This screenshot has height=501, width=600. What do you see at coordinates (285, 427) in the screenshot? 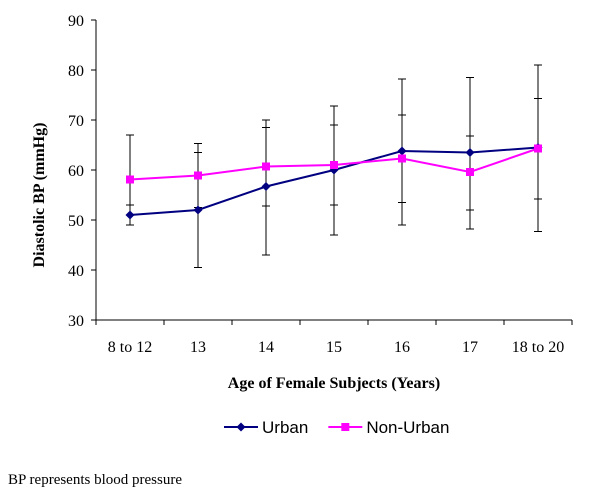
I see `legend-urban-label: Urban` at bounding box center [285, 427].